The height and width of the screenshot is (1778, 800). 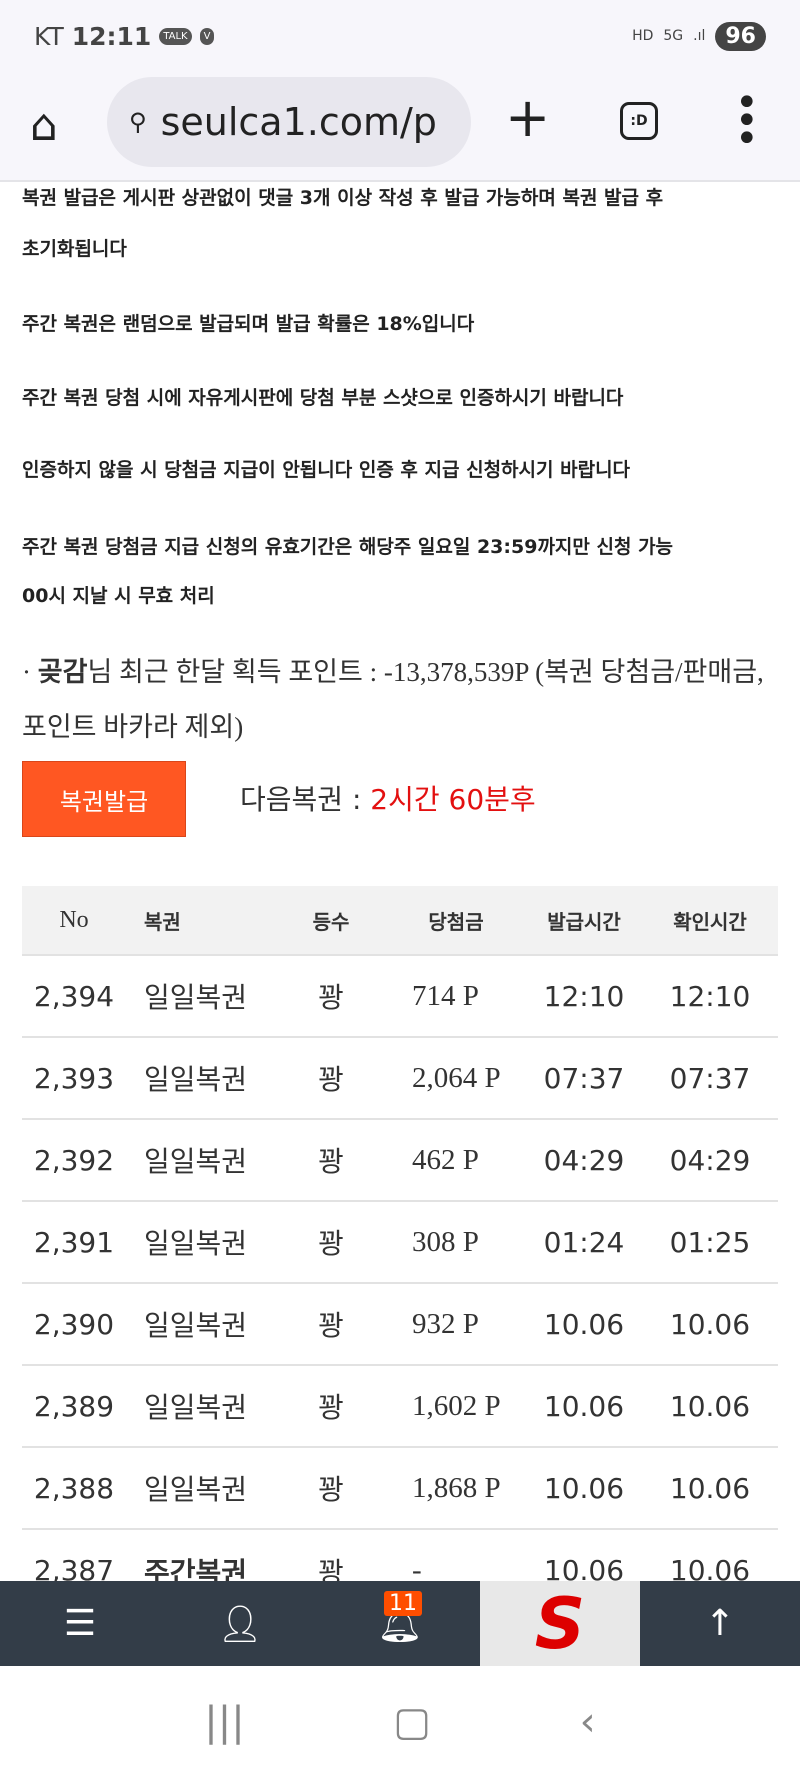 I want to click on row-issued: 12:10, so click(x=584, y=996).